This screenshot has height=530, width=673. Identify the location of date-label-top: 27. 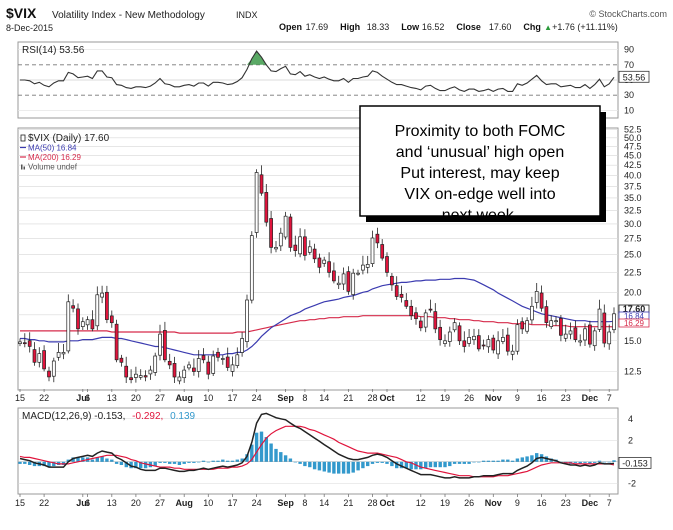
(160, 398).